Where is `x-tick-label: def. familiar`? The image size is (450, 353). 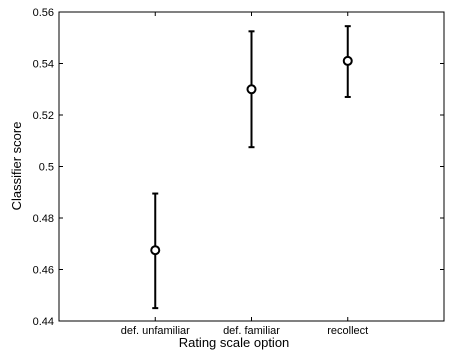
x-tick-label: def. familiar is located at coordinates (251, 331).